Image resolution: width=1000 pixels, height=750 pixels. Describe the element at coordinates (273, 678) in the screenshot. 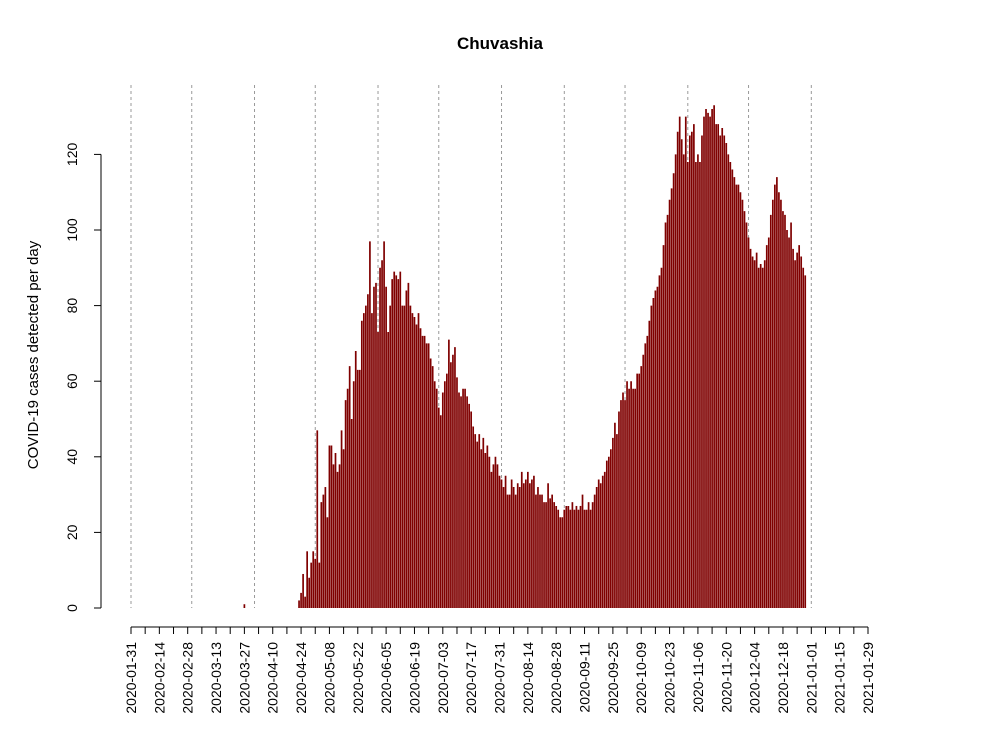

I see `x-tick-label: 2020-04-10` at that location.